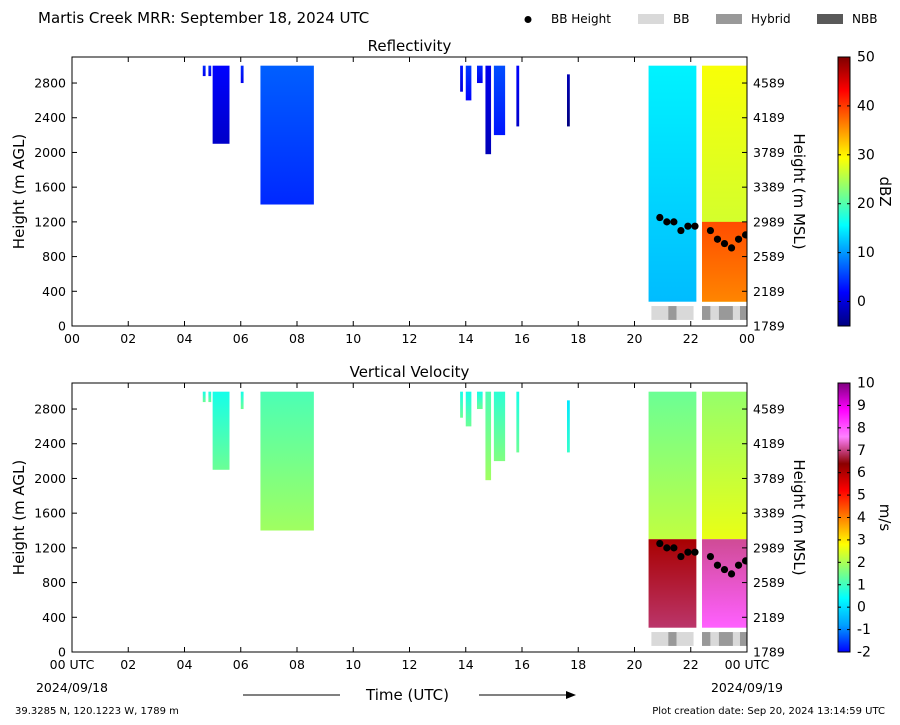  What do you see at coordinates (769, 187) in the screenshot?
I see `y2-tick-label: 3389` at bounding box center [769, 187].